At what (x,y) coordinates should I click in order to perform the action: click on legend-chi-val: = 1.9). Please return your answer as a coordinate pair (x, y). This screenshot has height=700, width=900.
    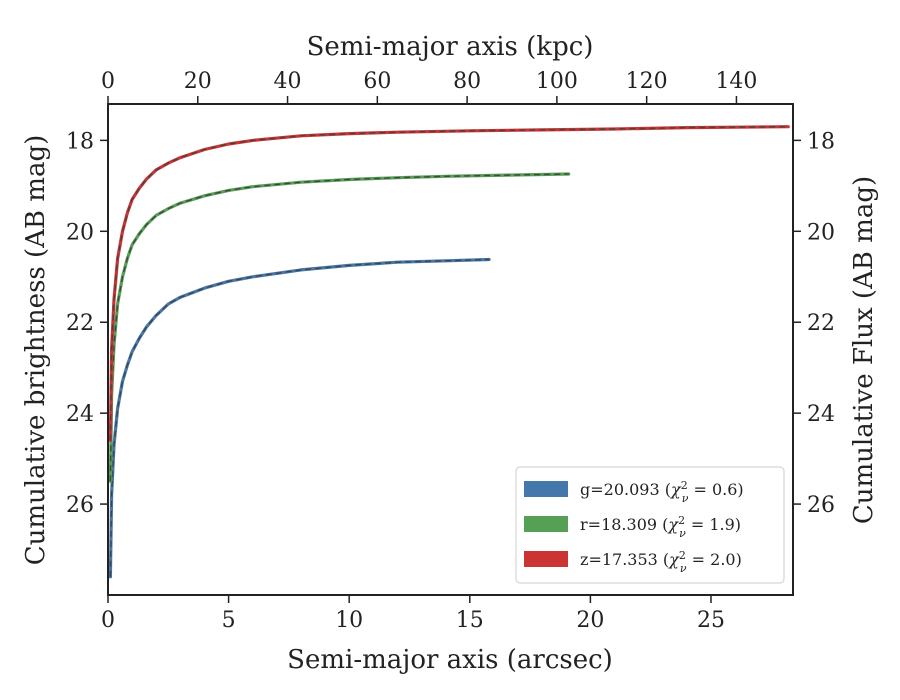
    Looking at the image, I should click on (713, 524).